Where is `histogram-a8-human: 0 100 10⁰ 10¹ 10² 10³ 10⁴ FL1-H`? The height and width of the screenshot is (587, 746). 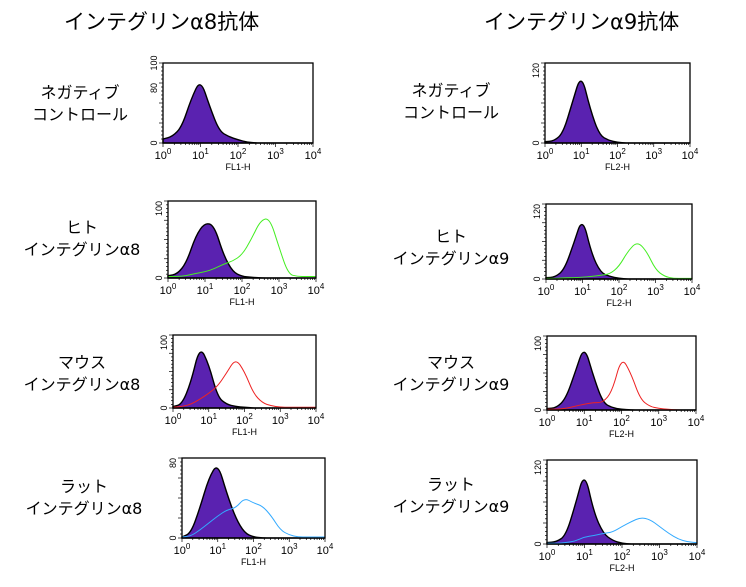
histogram-a8-human: 0 100 10⁰ 10¹ 10² 10³ 10⁴ FL1-H is located at coordinates (239, 256).